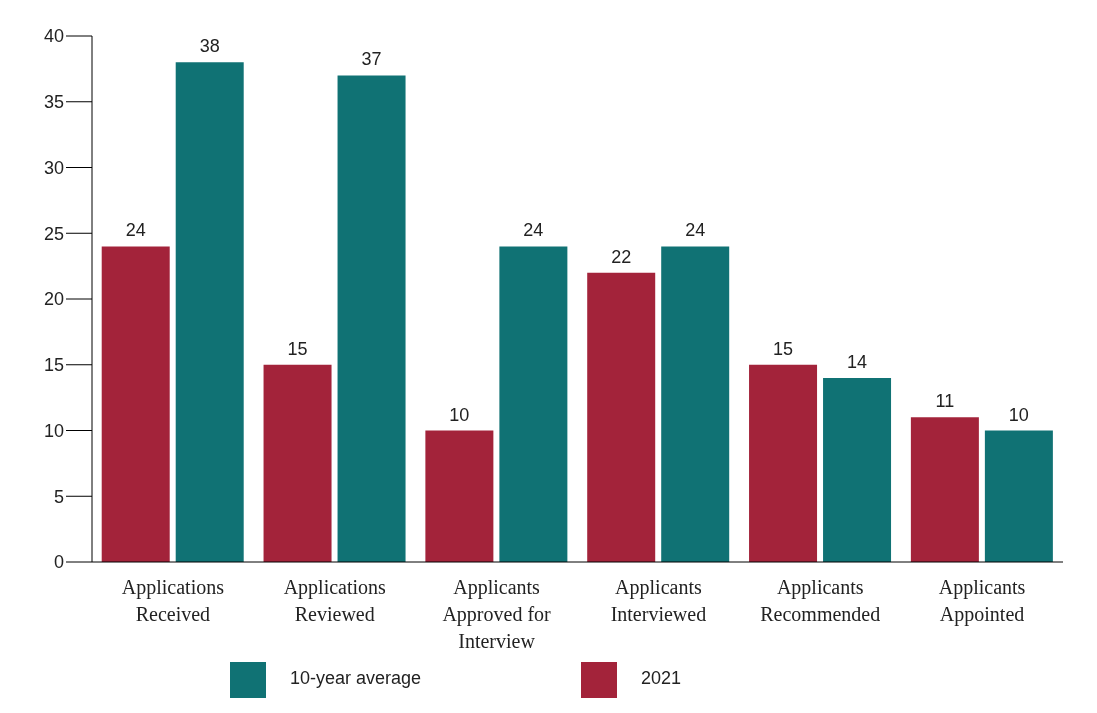  Describe the element at coordinates (53, 430) in the screenshot. I see `y-tick-label: 10` at that location.